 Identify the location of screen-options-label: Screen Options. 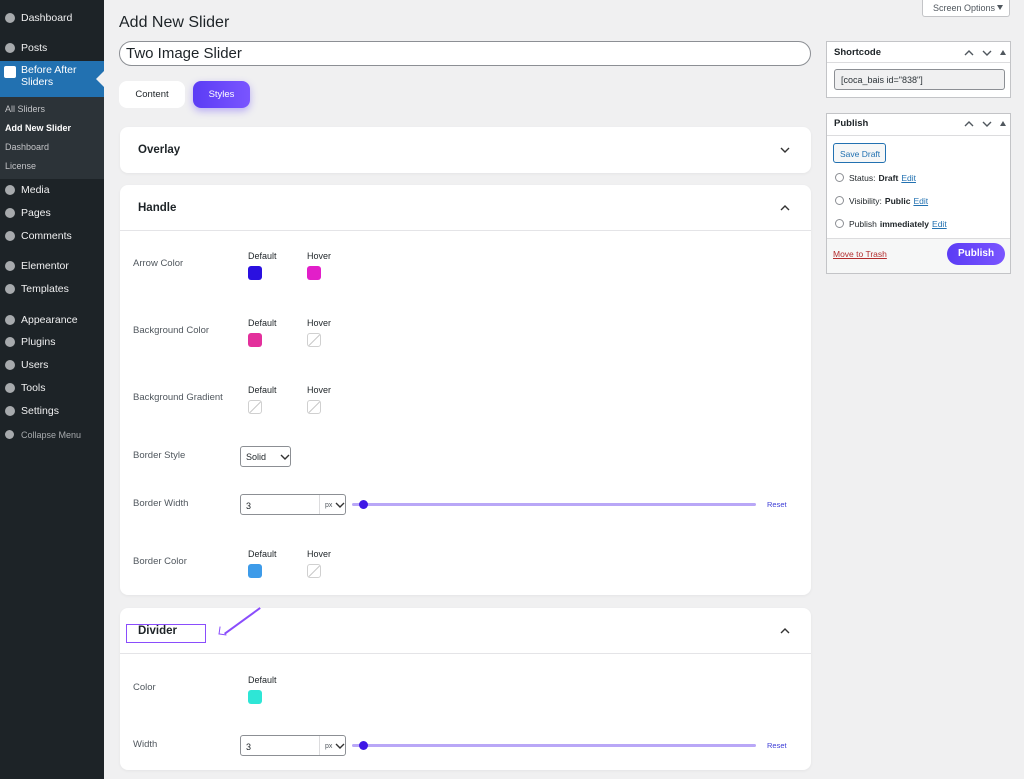
(964, 8).